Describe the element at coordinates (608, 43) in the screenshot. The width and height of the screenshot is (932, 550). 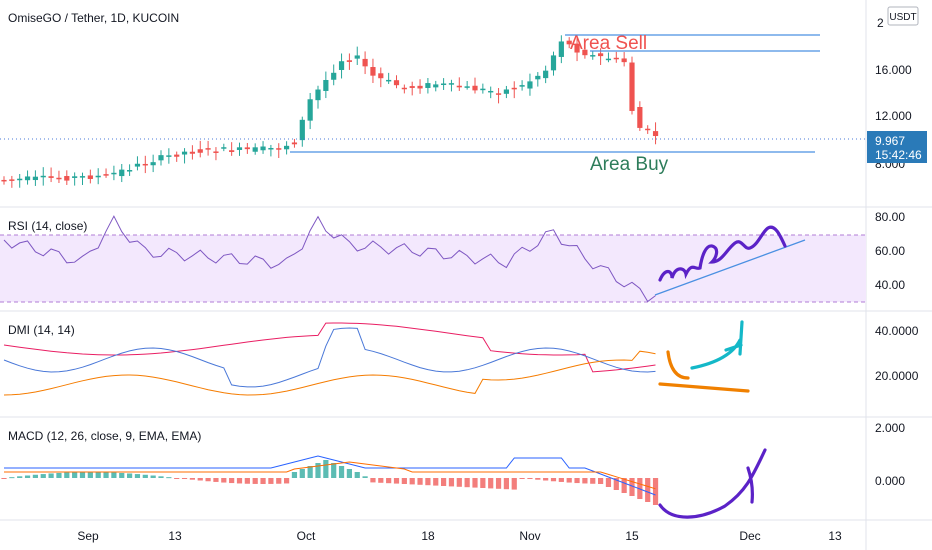
I see `area-sell-label: Area Sell` at that location.